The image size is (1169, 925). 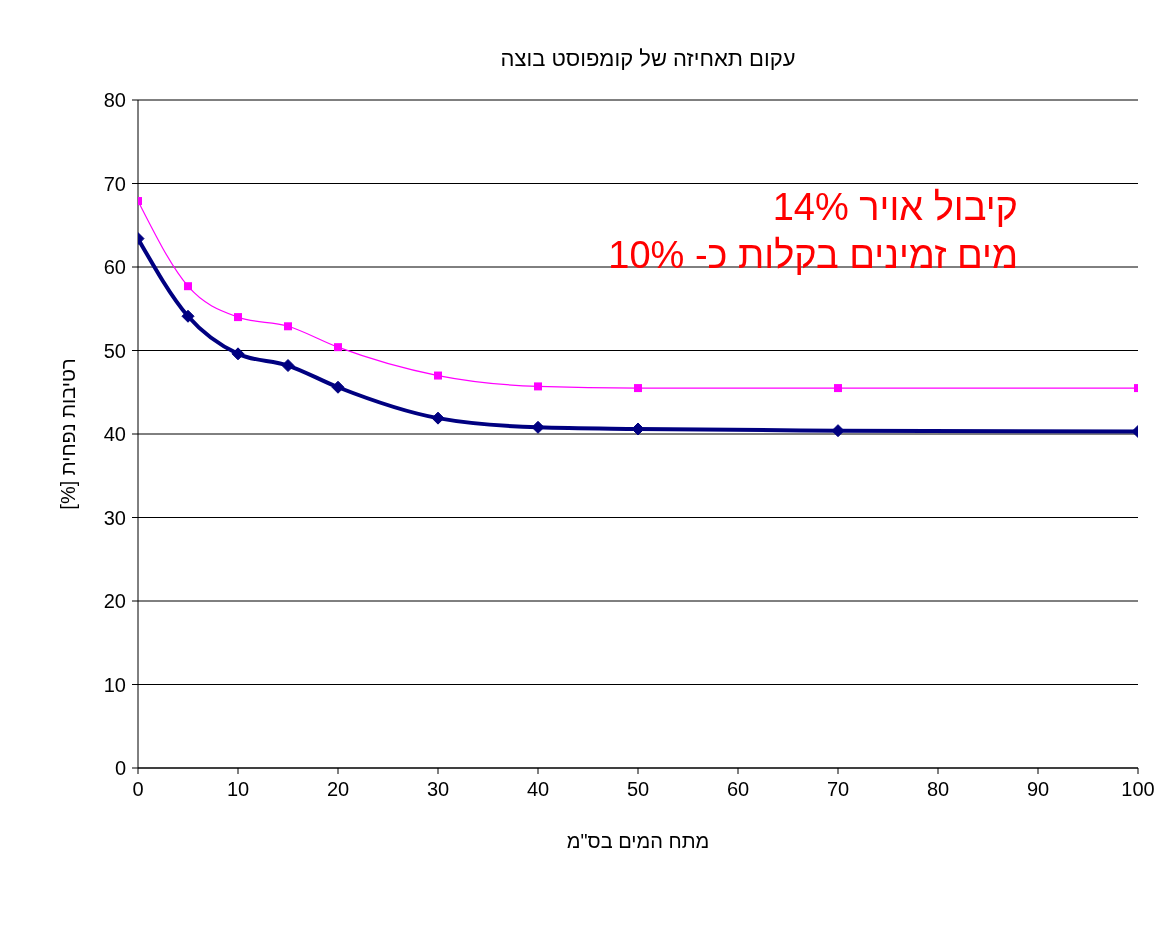 What do you see at coordinates (114, 517) in the screenshot?
I see `y-tick-label: 30` at bounding box center [114, 517].